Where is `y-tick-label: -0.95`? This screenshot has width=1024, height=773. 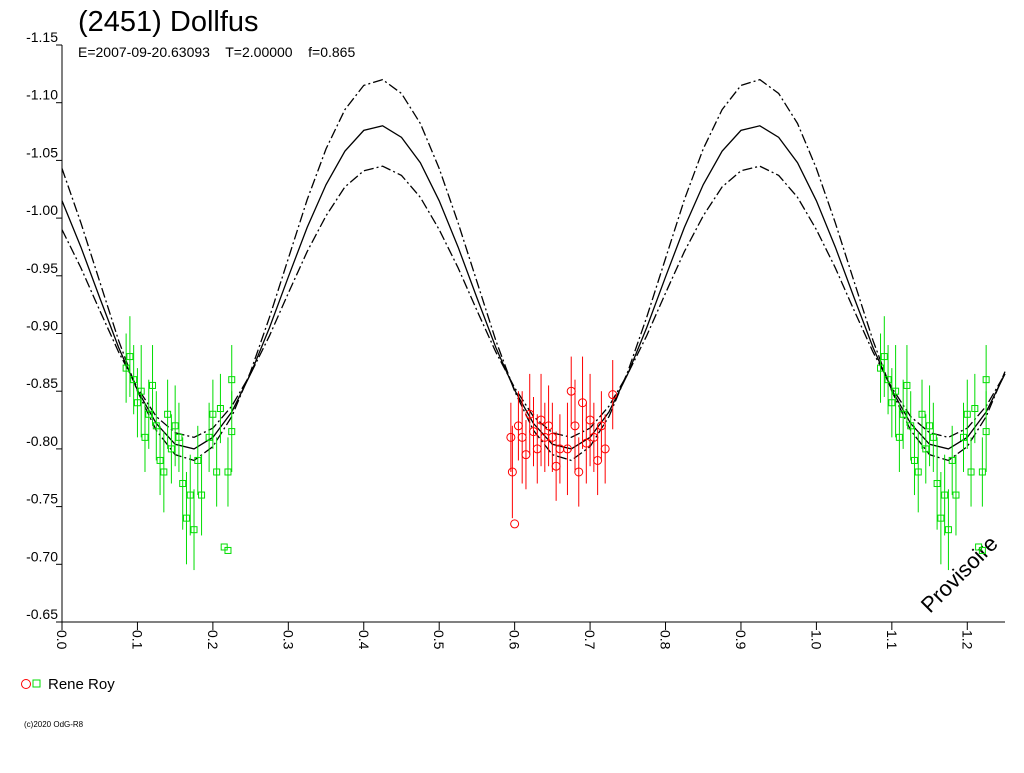 y-tick-label: -0.95 is located at coordinates (42, 268).